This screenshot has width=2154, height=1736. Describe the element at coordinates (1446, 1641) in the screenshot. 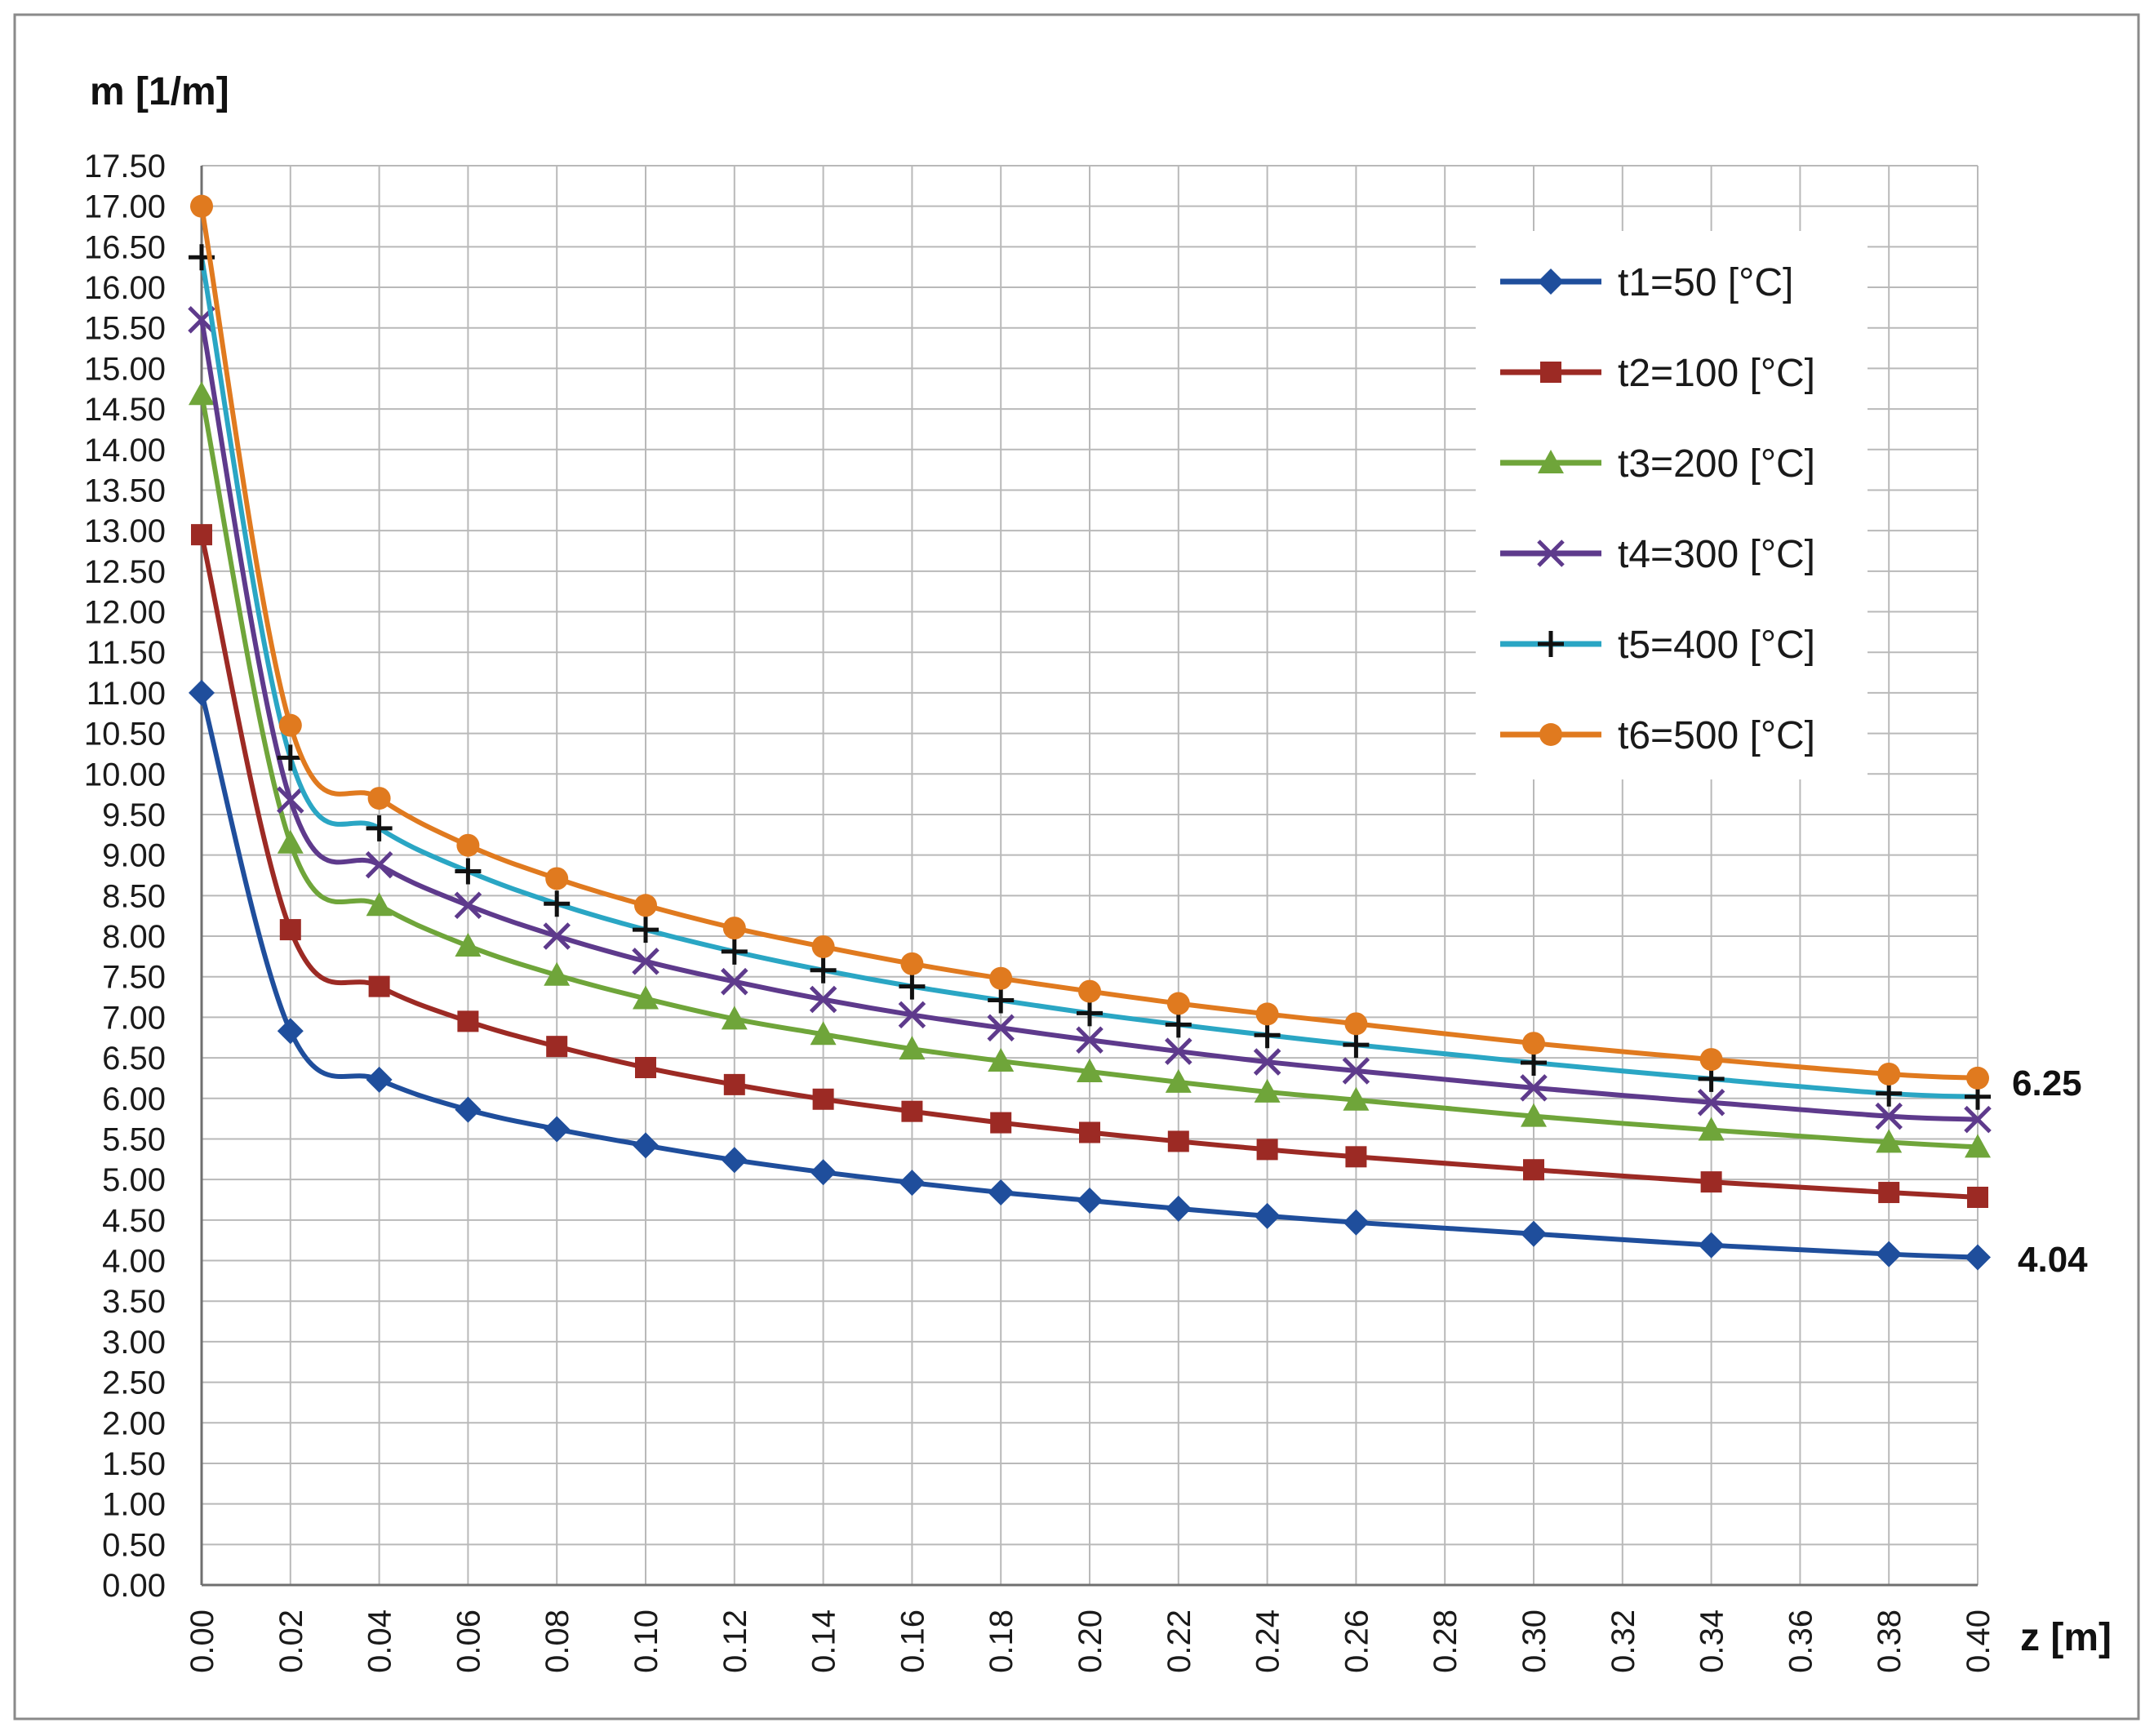

I see `x-tick-label: 0.28` at that location.